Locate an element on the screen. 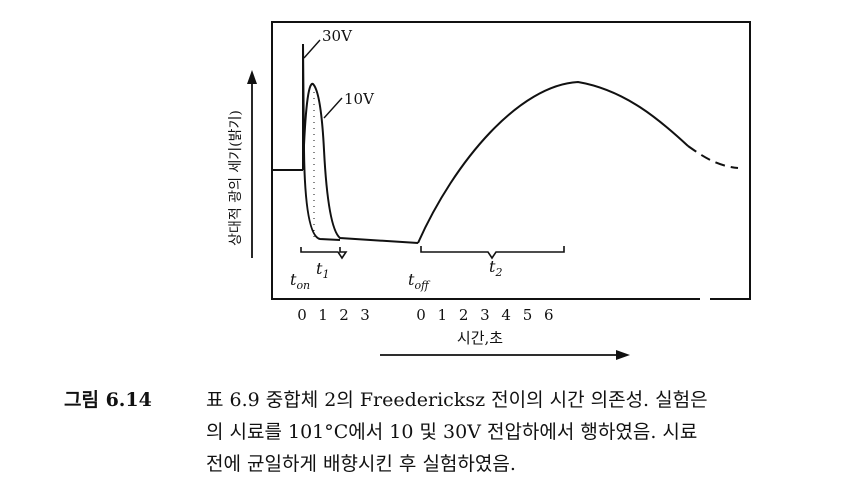  off-tick-1: 1 is located at coordinates (443, 315).